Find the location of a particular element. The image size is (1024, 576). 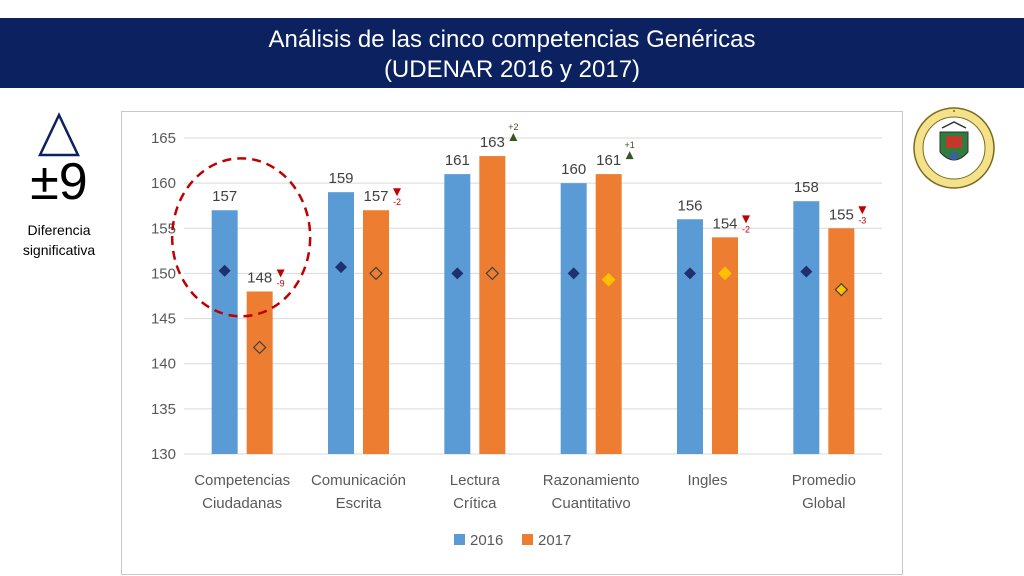

y-tick-label: 140 is located at coordinates (163, 364).